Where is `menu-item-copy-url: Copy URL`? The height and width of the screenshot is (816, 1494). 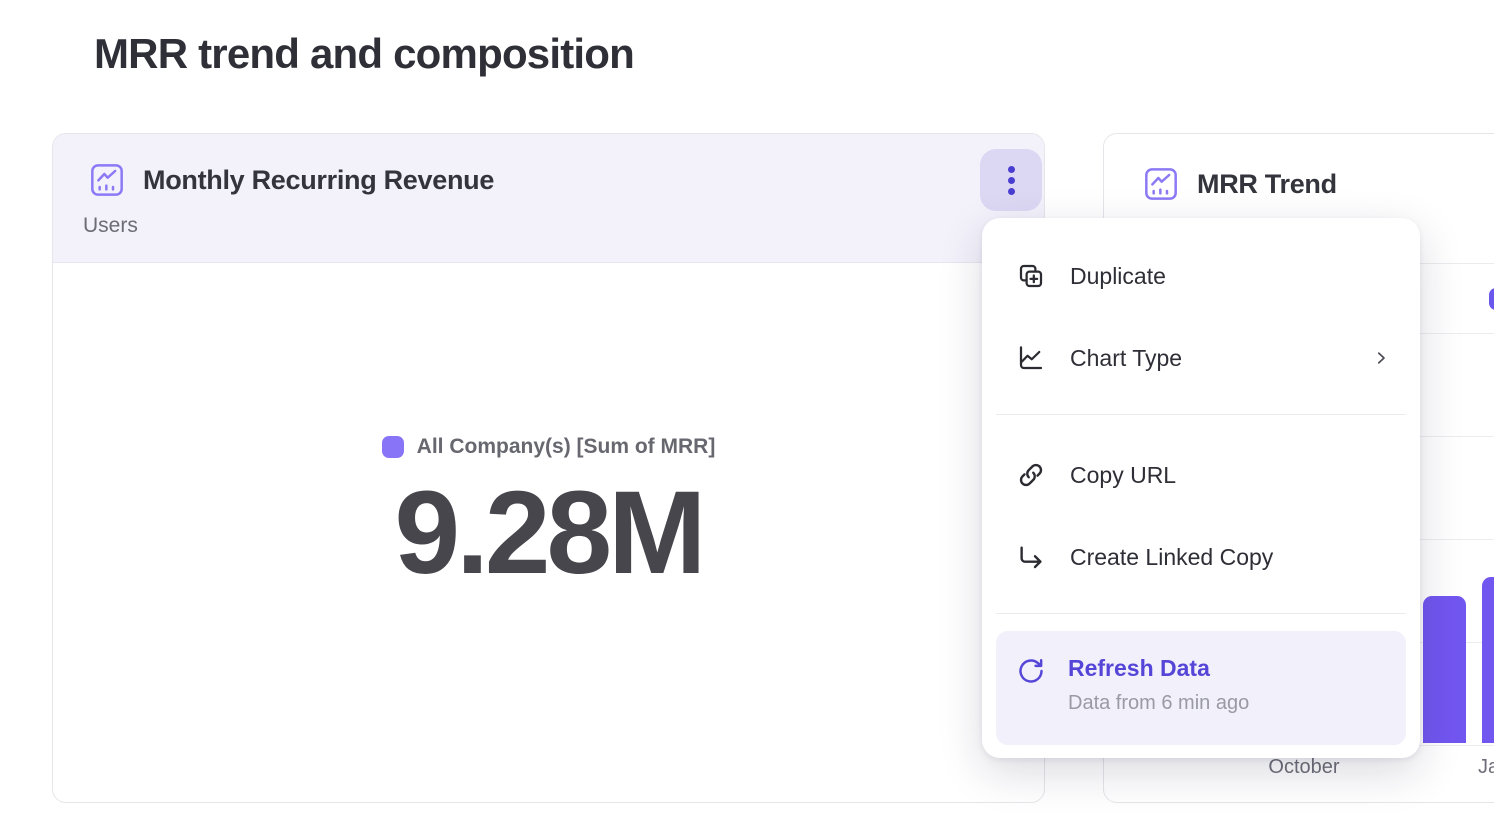
menu-item-copy-url: Copy URL is located at coordinates (1201, 475).